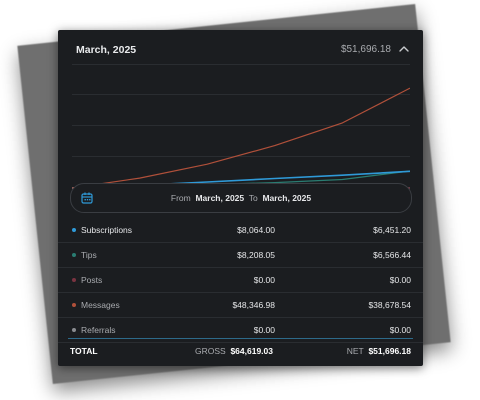  I want to click on row-gross: $8,208.05, so click(256, 255).